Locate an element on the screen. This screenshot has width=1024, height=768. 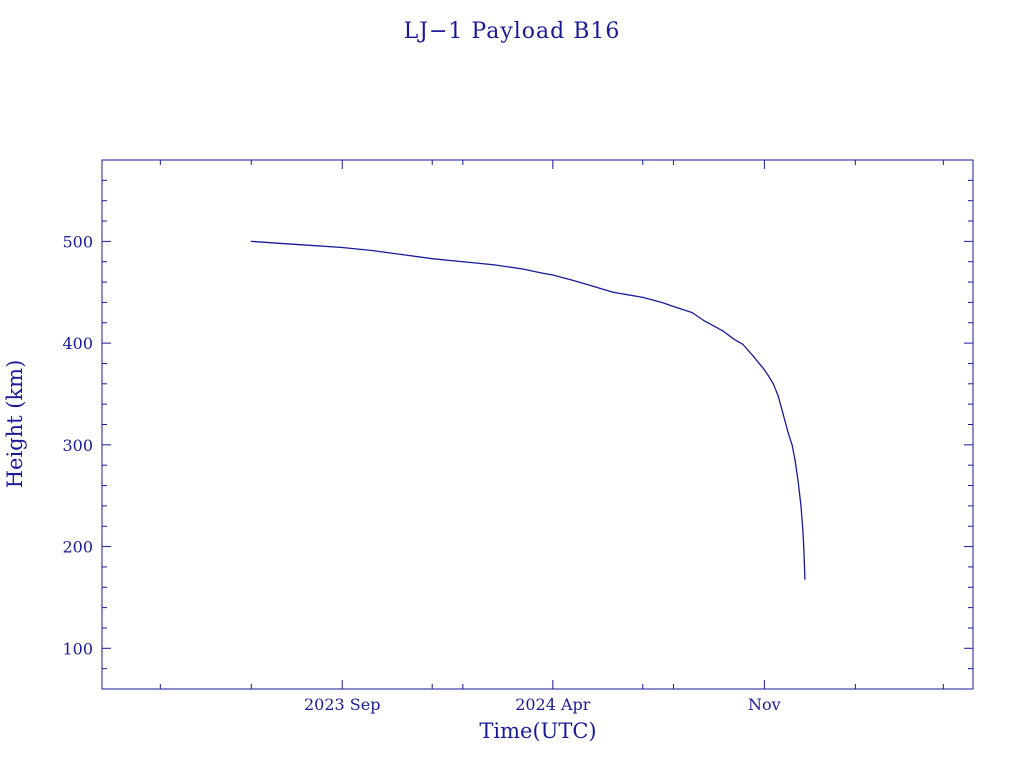
x-tick-label: 2023 Sep is located at coordinates (342, 704).